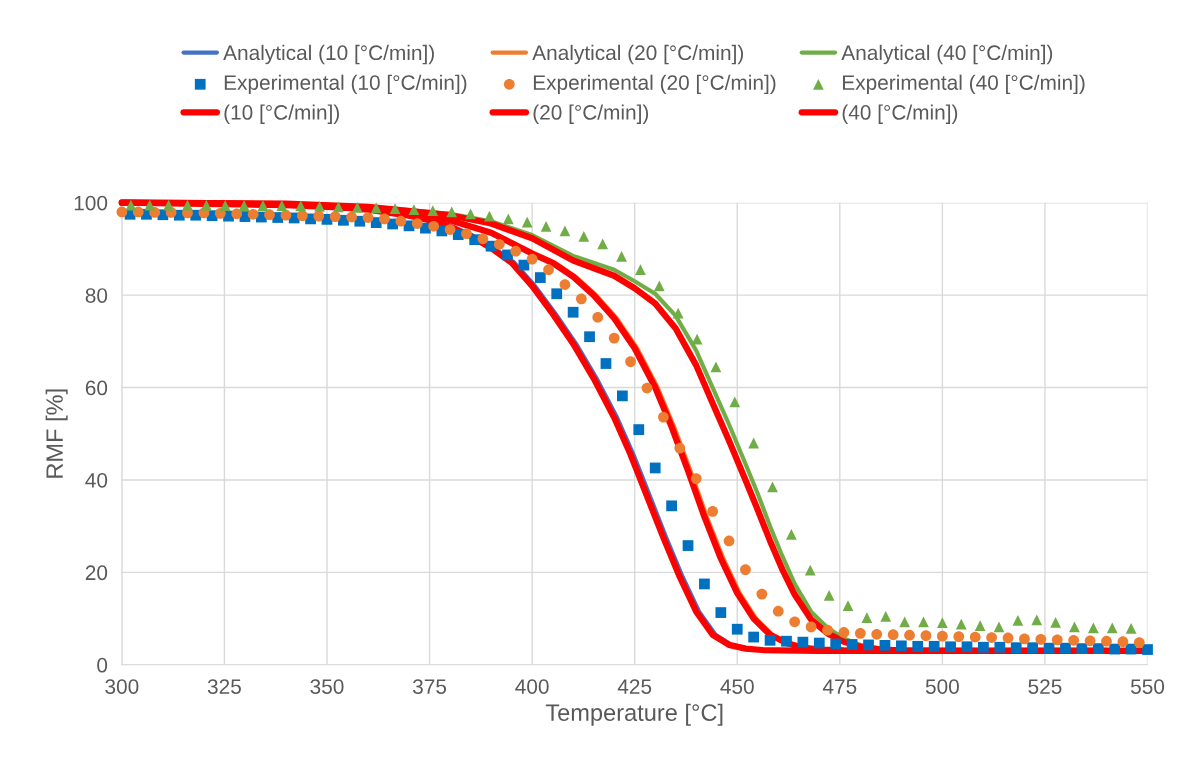 The height and width of the screenshot is (765, 1183). Describe the element at coordinates (96, 388) in the screenshot. I see `y-tick-label: 60` at that location.